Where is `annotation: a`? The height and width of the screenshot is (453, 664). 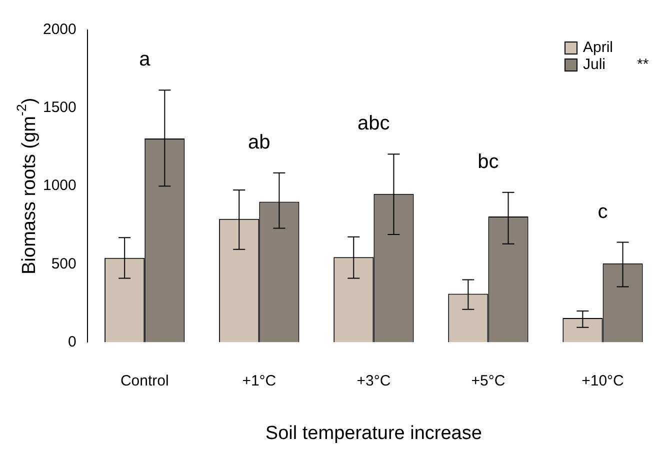
annotation: a is located at coordinates (145, 59).